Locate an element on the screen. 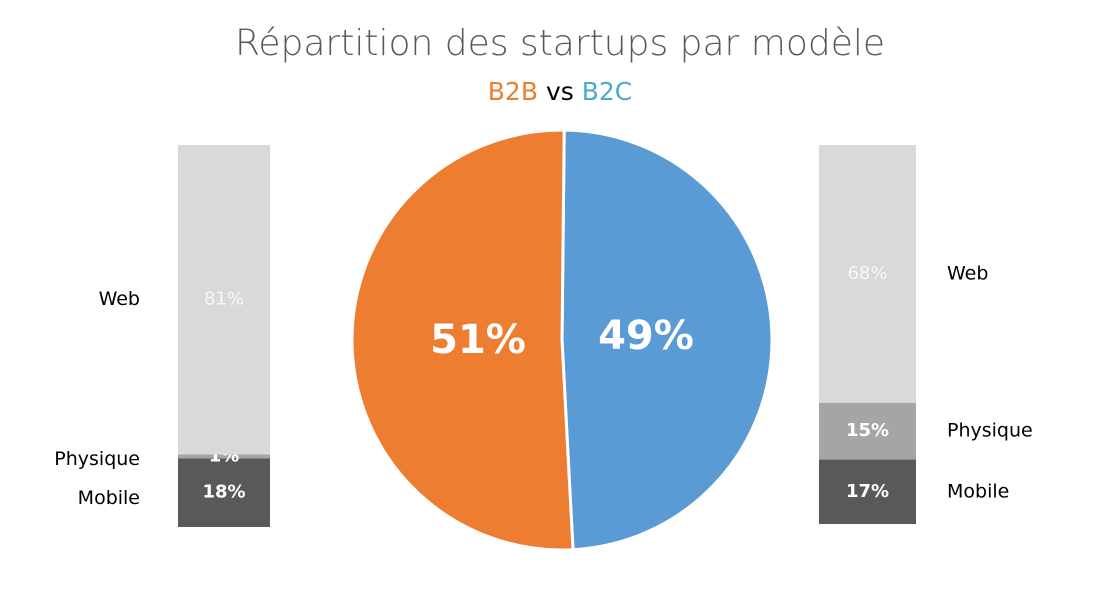 This screenshot has height=590, width=1114. bar-value-label: 15% is located at coordinates (867, 430).